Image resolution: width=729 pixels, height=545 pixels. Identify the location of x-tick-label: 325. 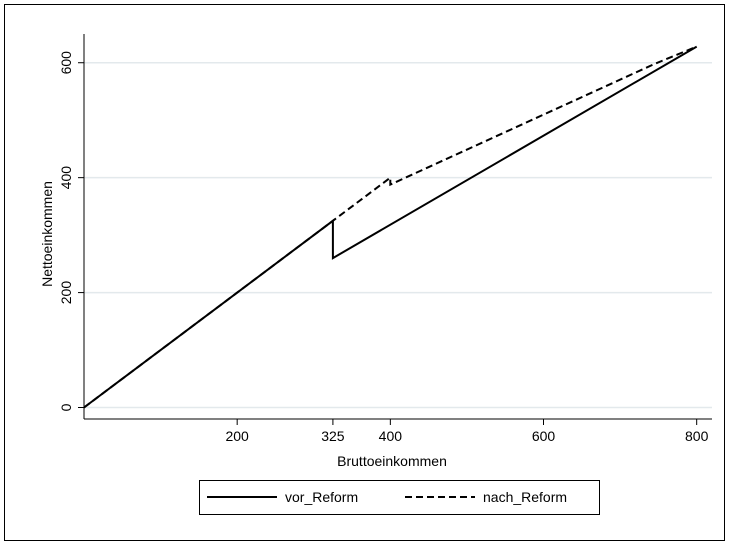
(333, 436).